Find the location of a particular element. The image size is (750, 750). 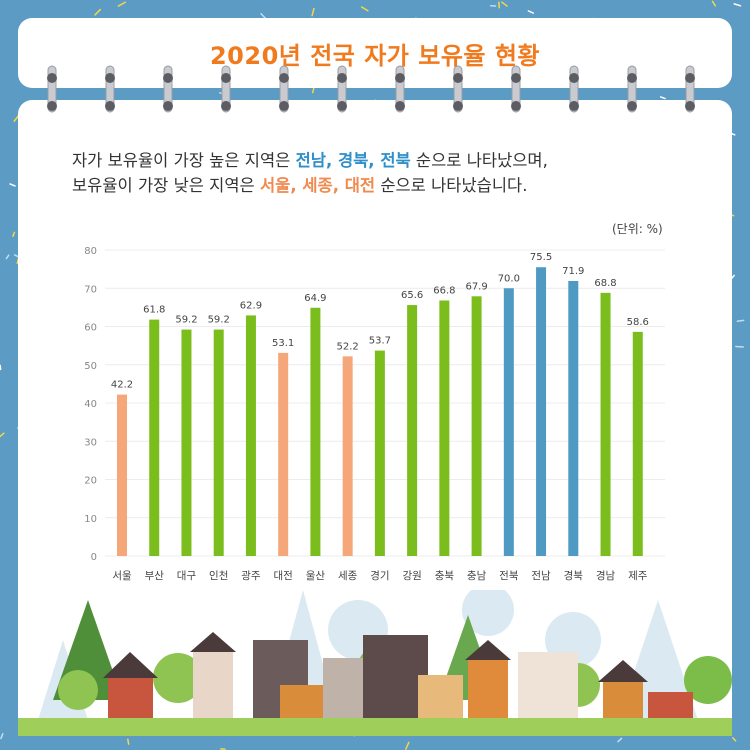

data-label: 70.0 is located at coordinates (509, 278).